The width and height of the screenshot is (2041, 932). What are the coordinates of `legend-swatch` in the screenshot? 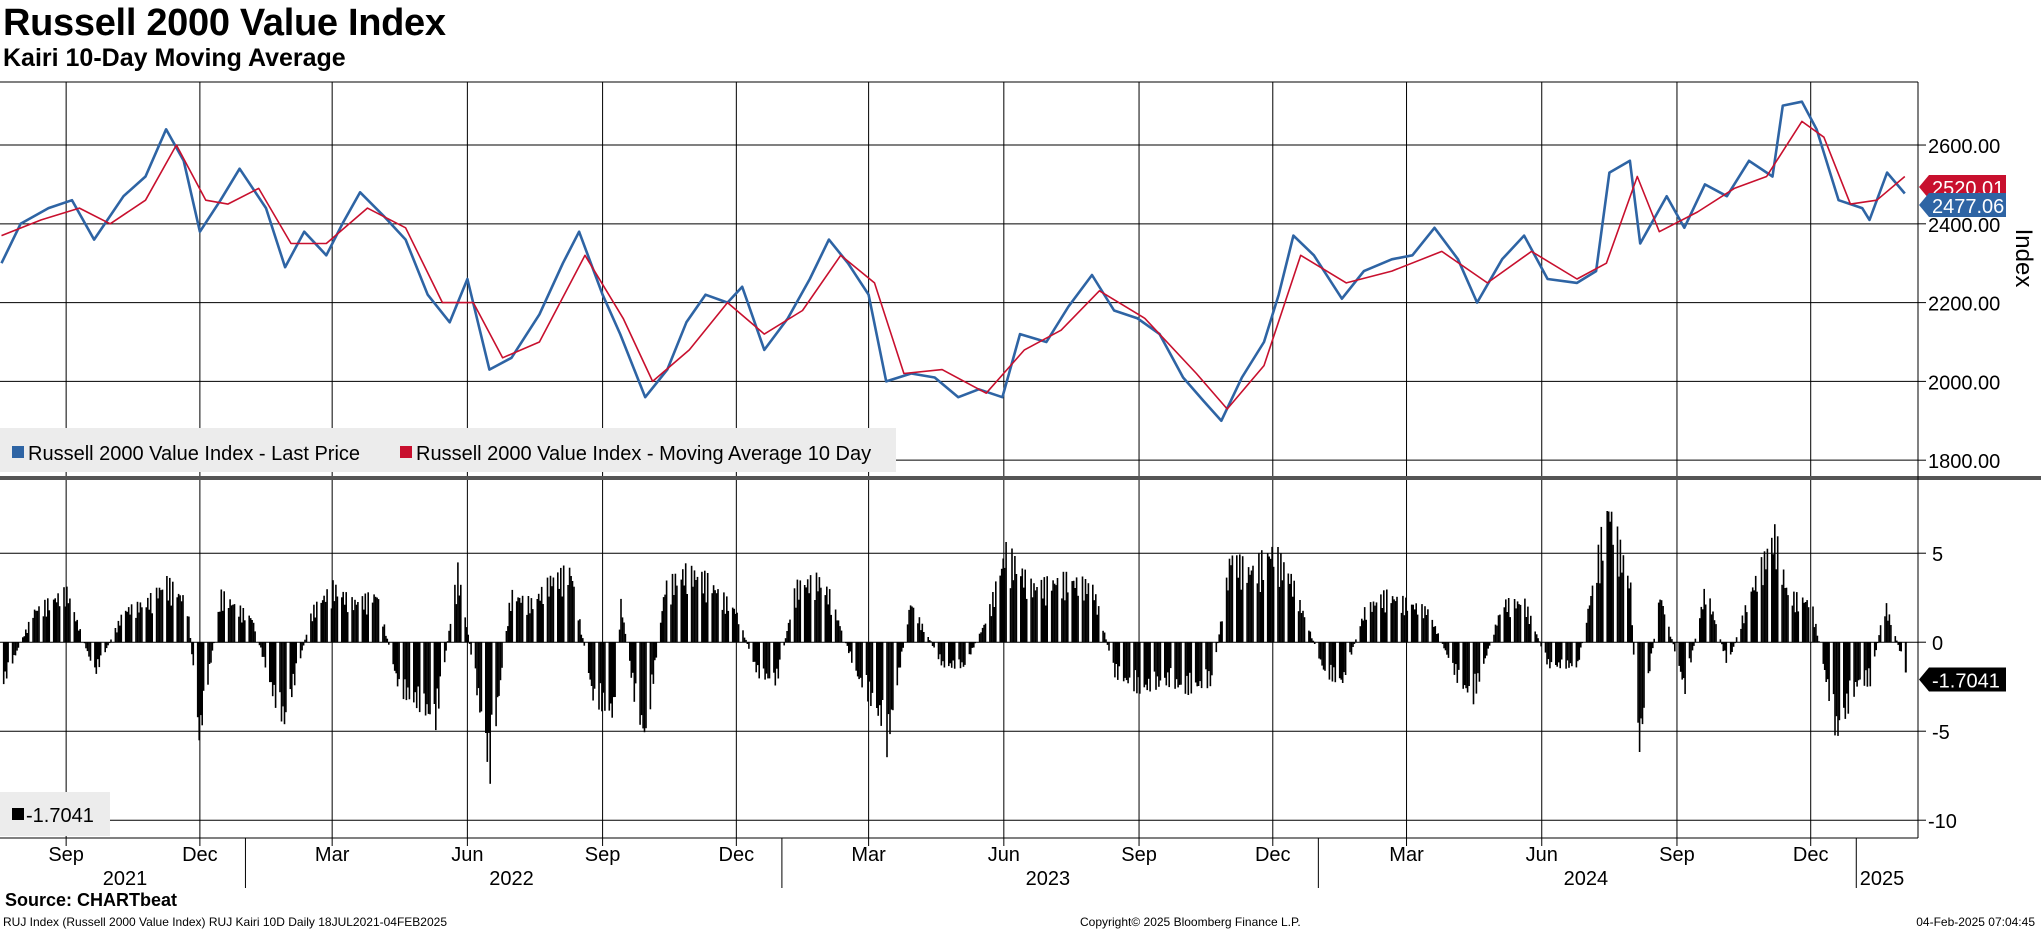 It's located at (18, 452).